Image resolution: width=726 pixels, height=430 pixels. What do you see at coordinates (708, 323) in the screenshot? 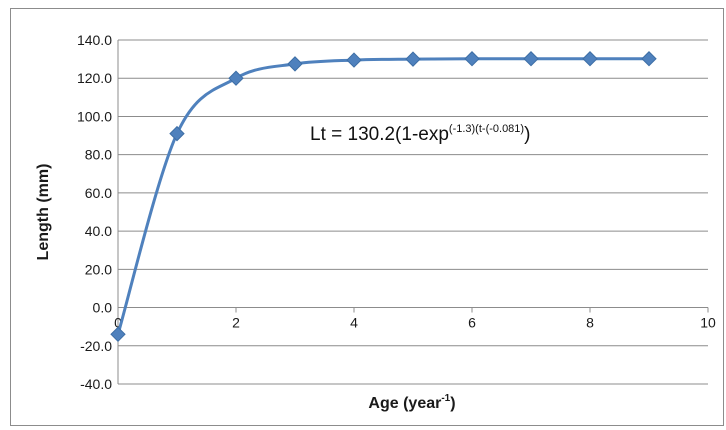
I see `x-tick-label: 10` at bounding box center [708, 323].